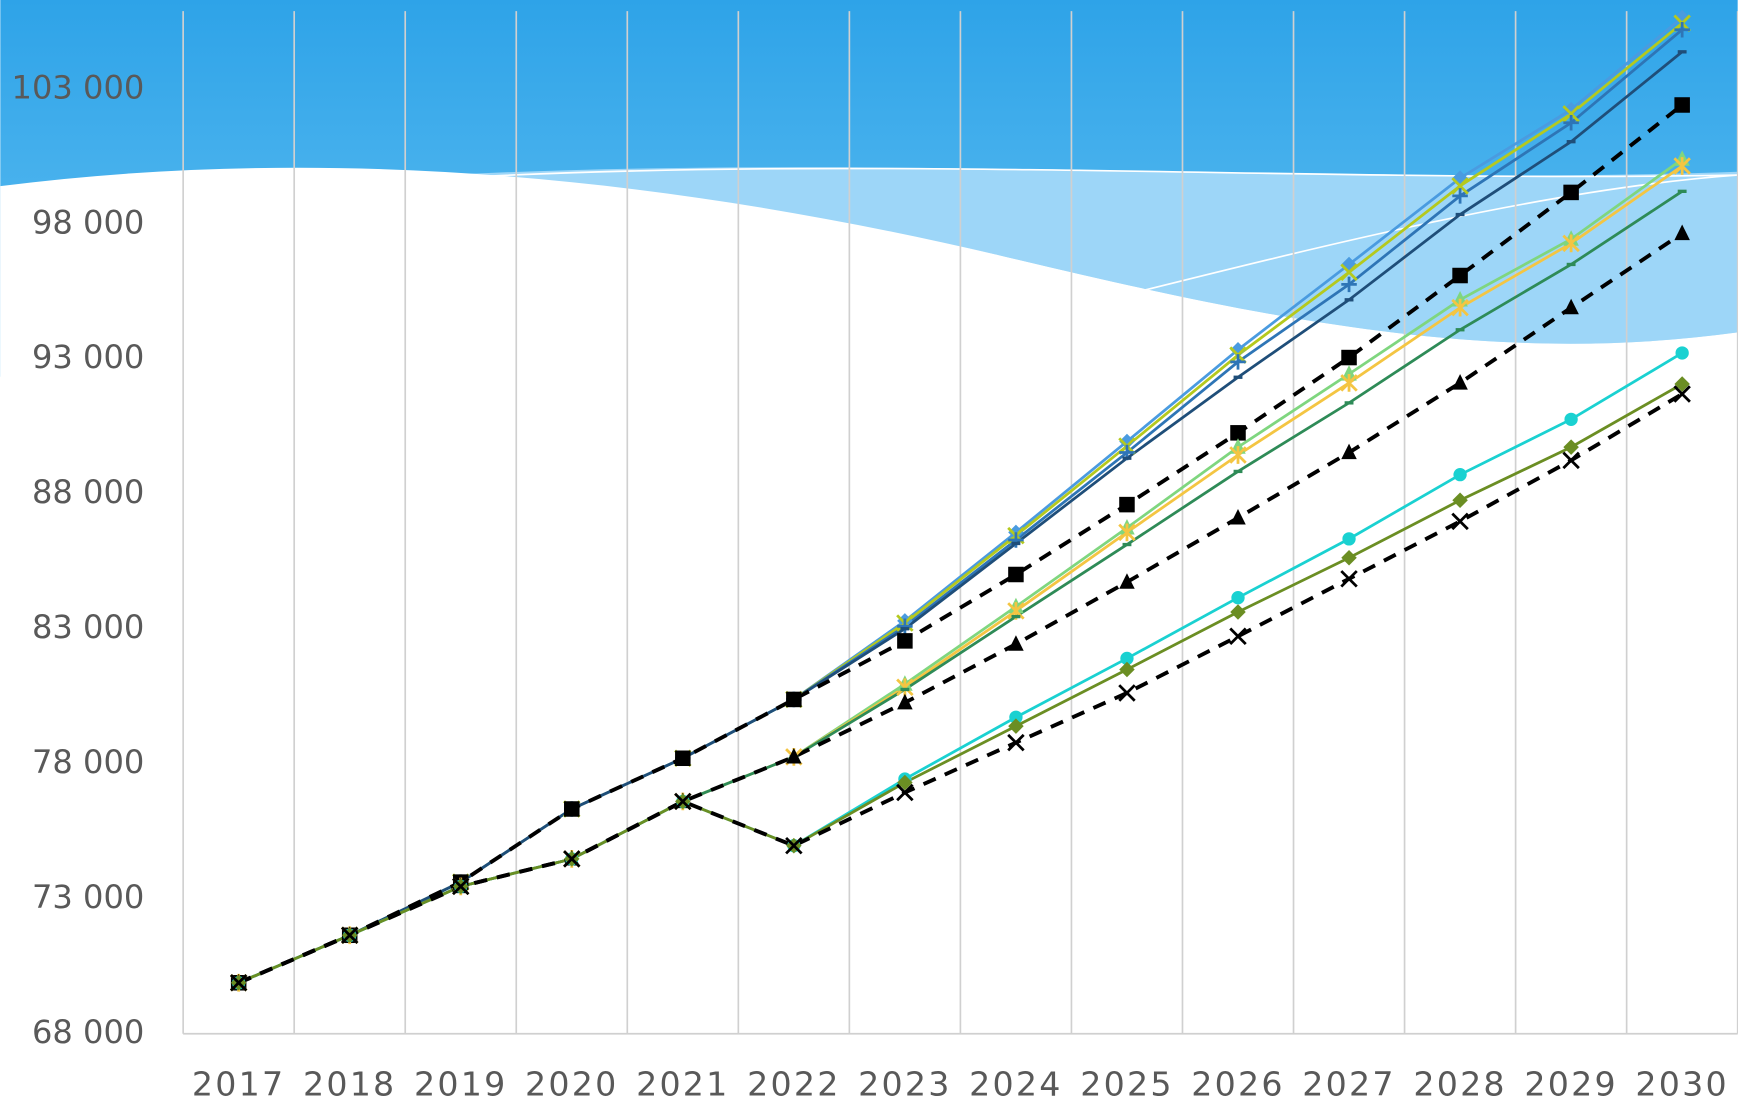  What do you see at coordinates (88, 357) in the screenshot?
I see `y-tick-label: 93 000` at bounding box center [88, 357].